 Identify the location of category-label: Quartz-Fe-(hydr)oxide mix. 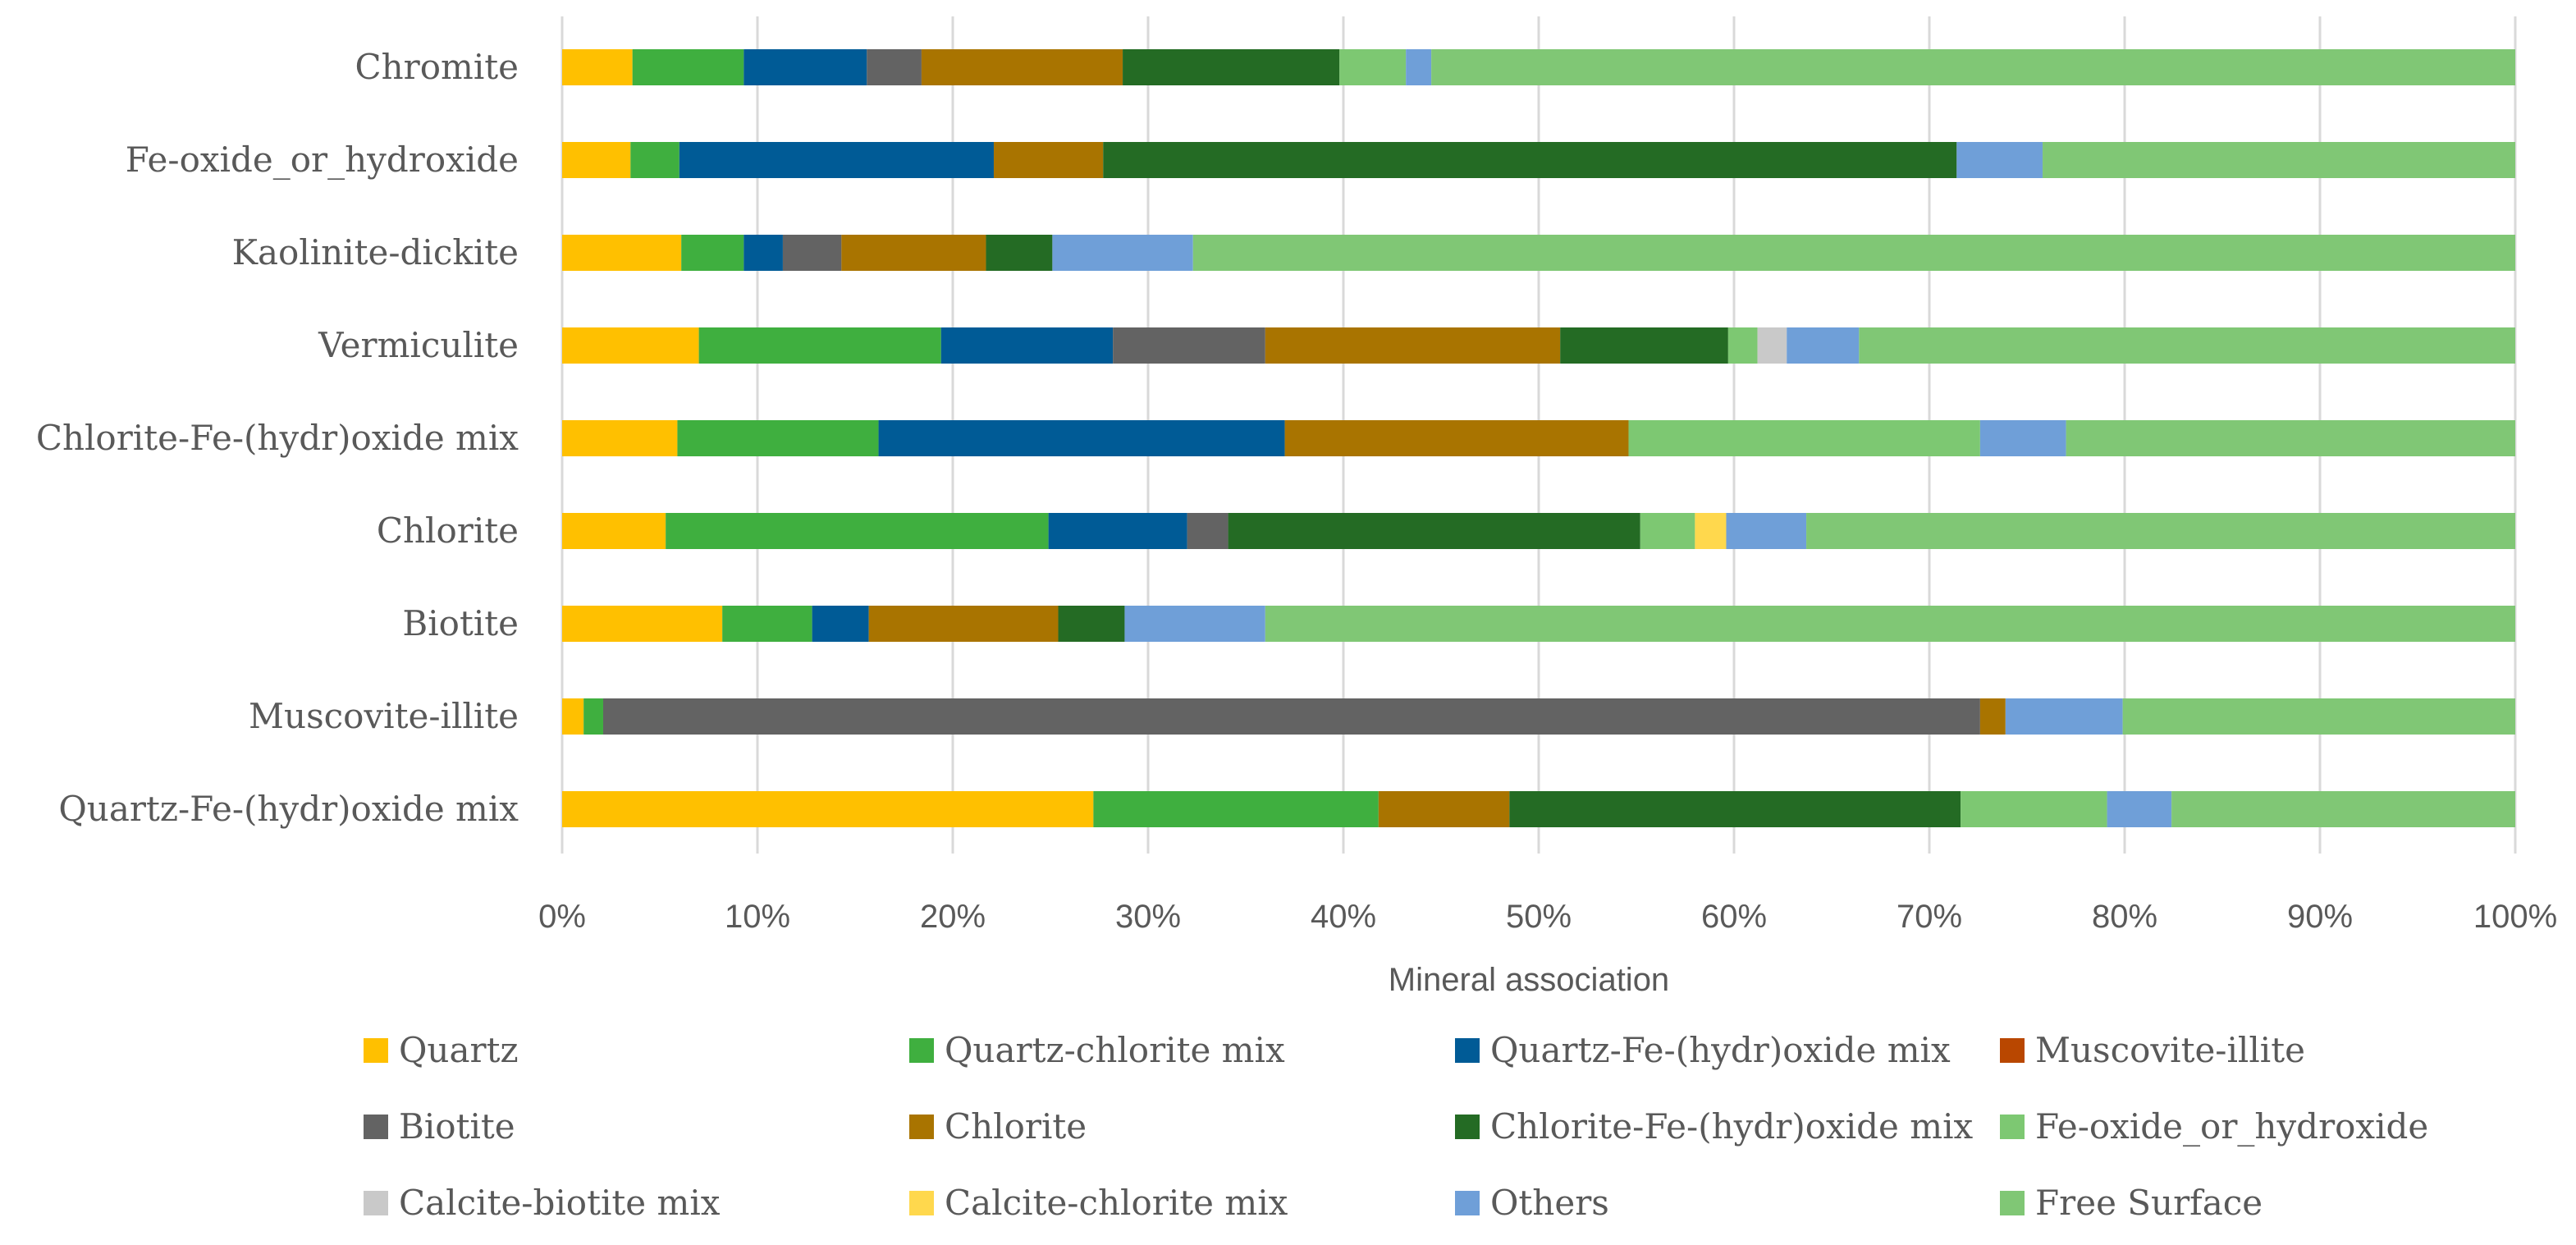
(288, 809).